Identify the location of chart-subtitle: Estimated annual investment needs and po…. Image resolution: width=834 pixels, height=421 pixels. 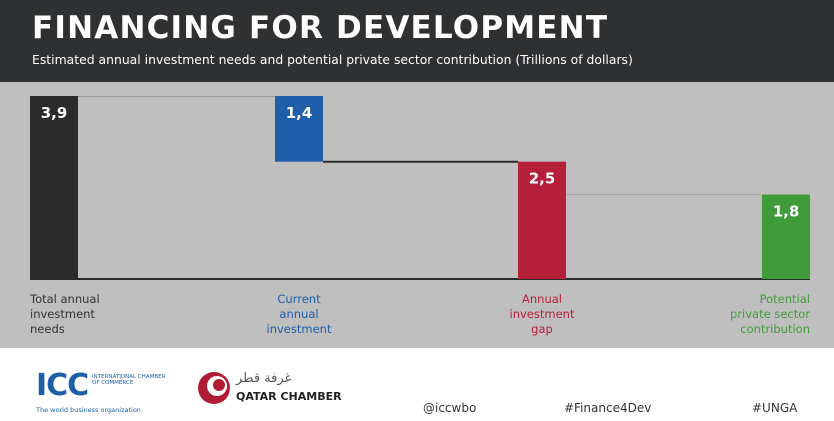
(332, 59).